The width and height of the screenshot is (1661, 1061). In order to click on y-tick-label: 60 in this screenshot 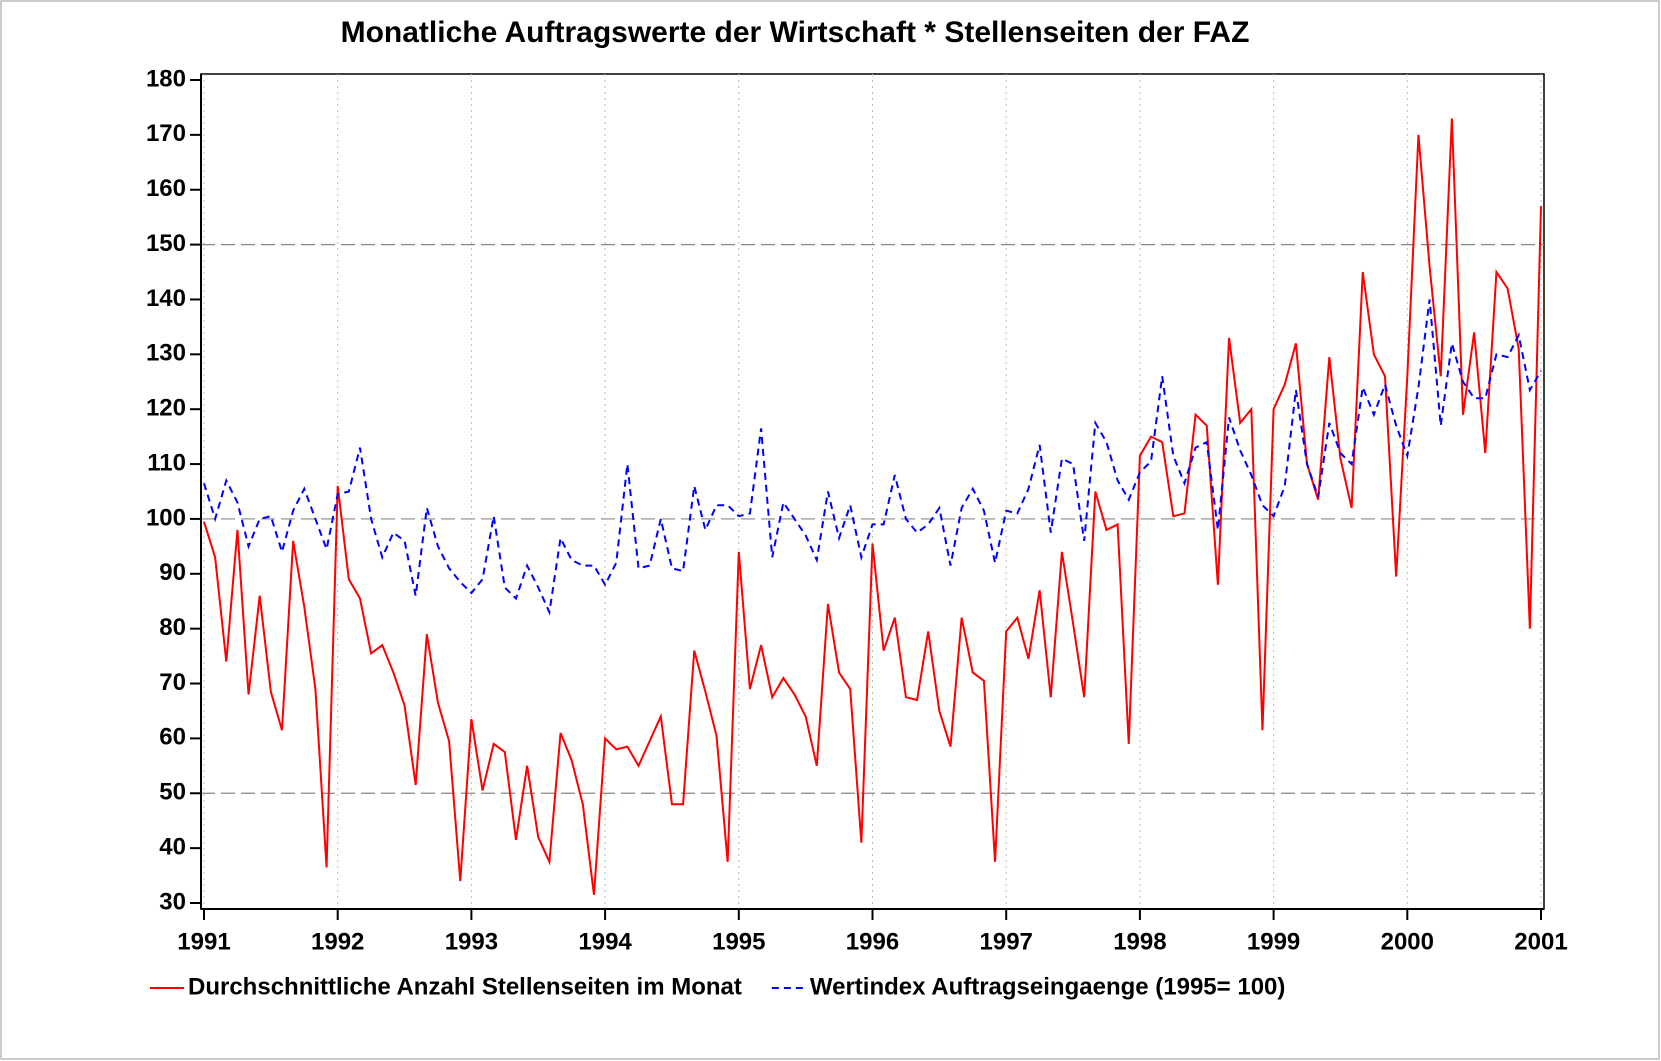, I will do `click(172, 737)`.